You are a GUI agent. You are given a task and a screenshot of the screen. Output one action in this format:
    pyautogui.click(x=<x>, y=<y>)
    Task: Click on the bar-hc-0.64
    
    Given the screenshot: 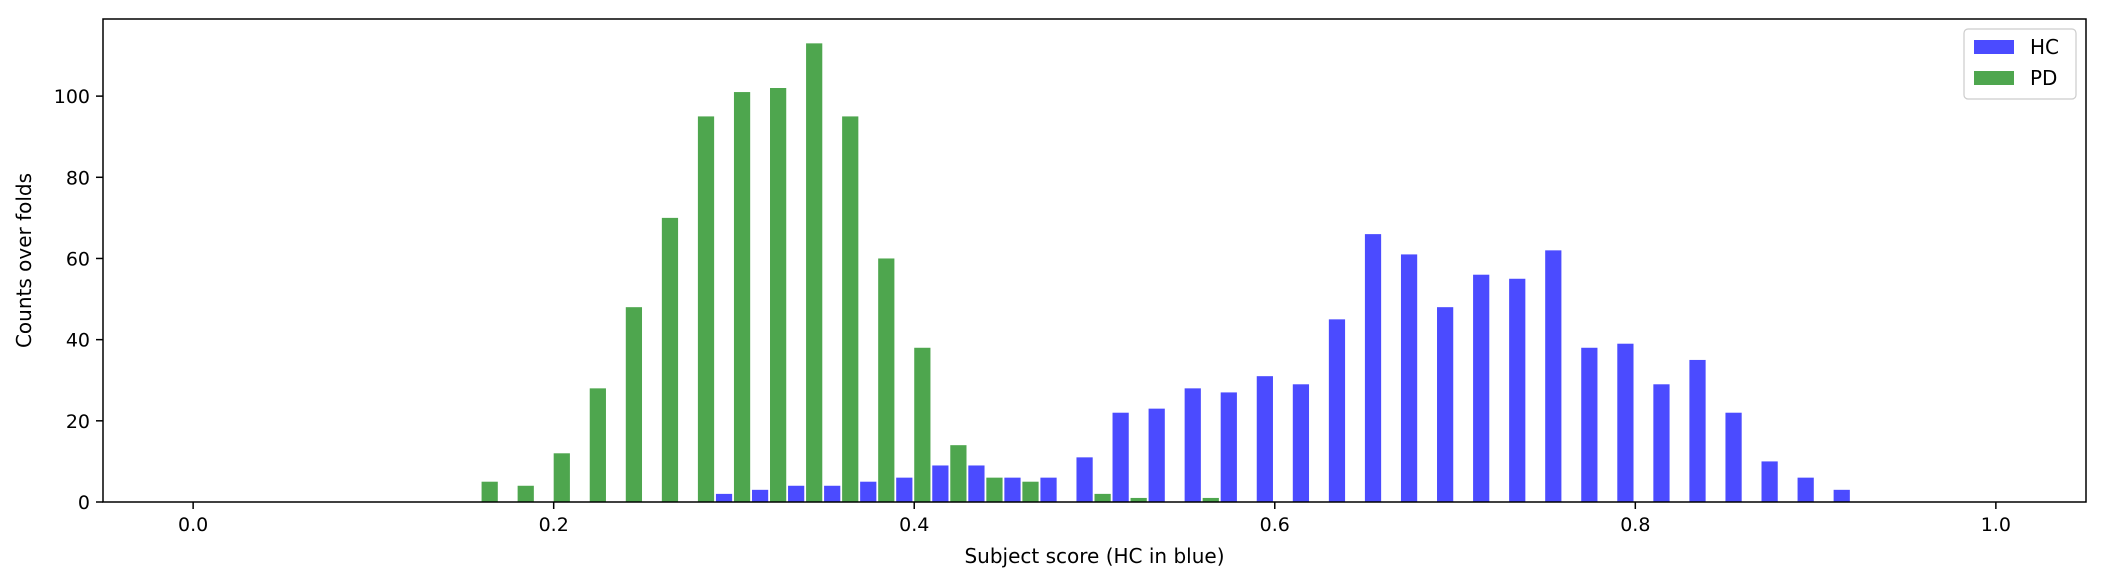 What is the action you would take?
    pyautogui.click(x=1337, y=410)
    